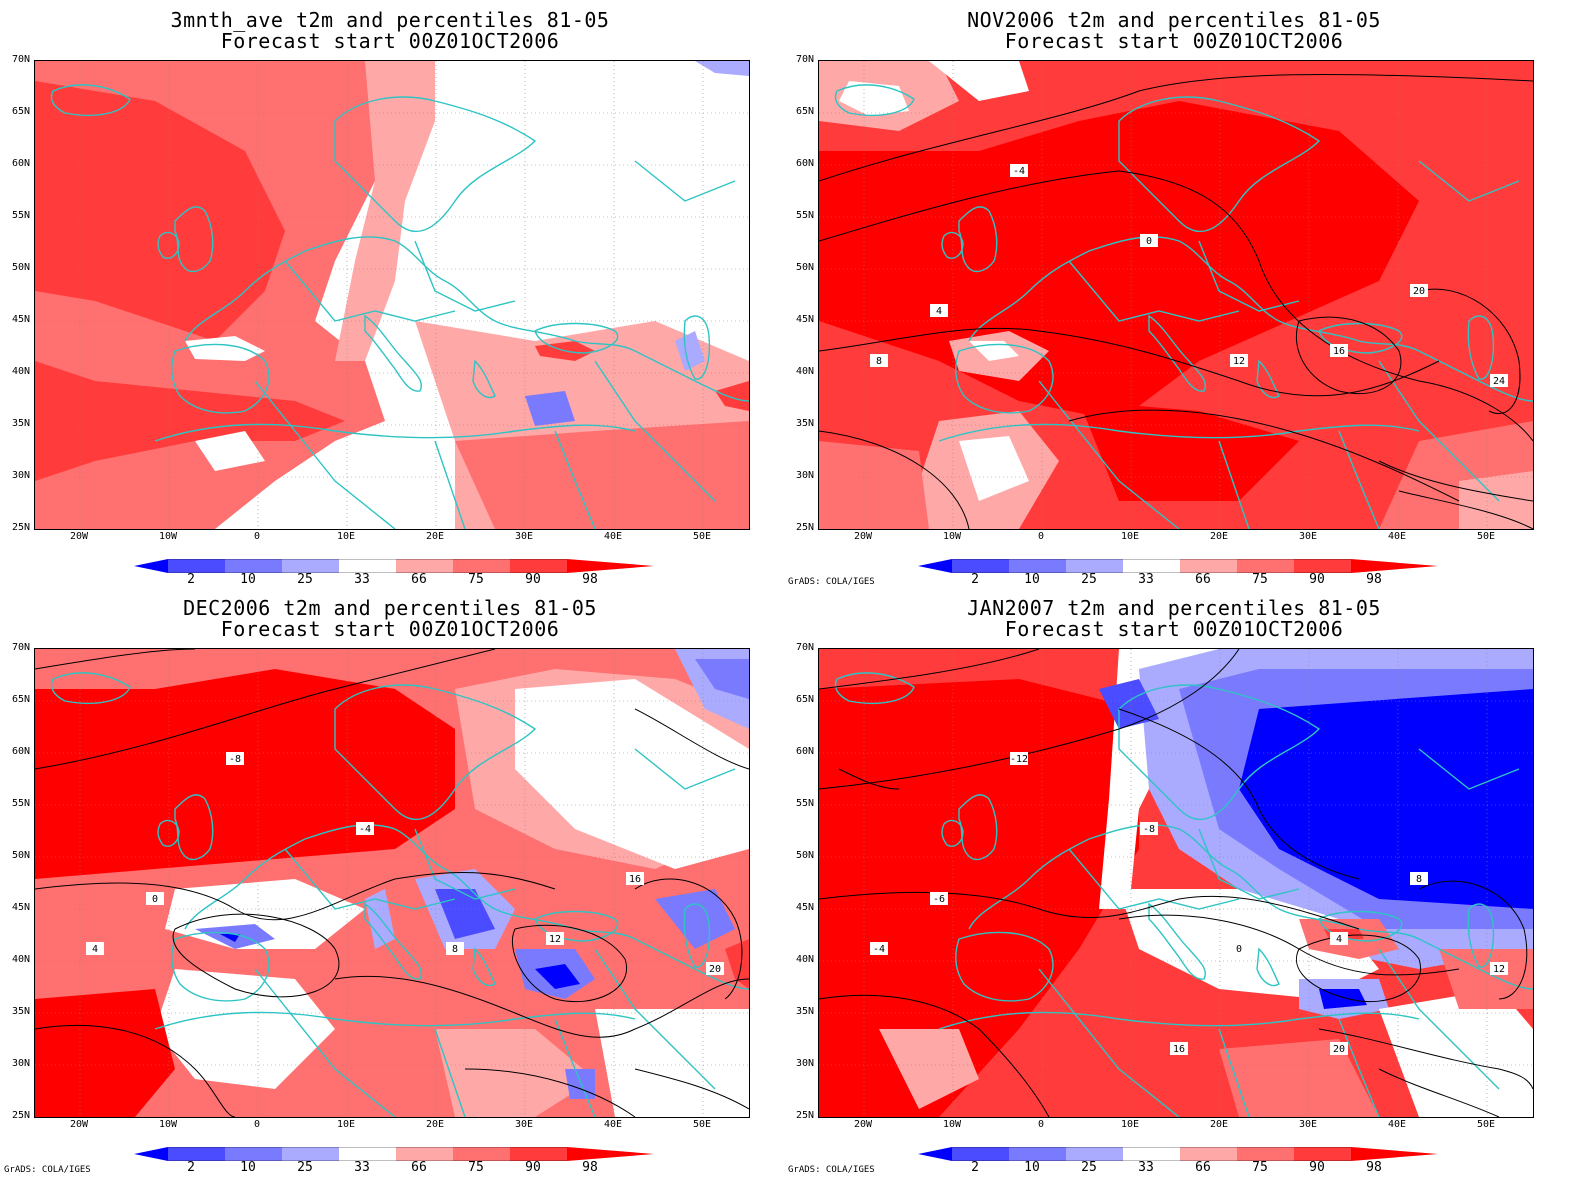 Image resolution: width=1596 pixels, height=1196 pixels. What do you see at coordinates (20, 751) in the screenshot?
I see `lat-tick-label: 60N` at bounding box center [20, 751].